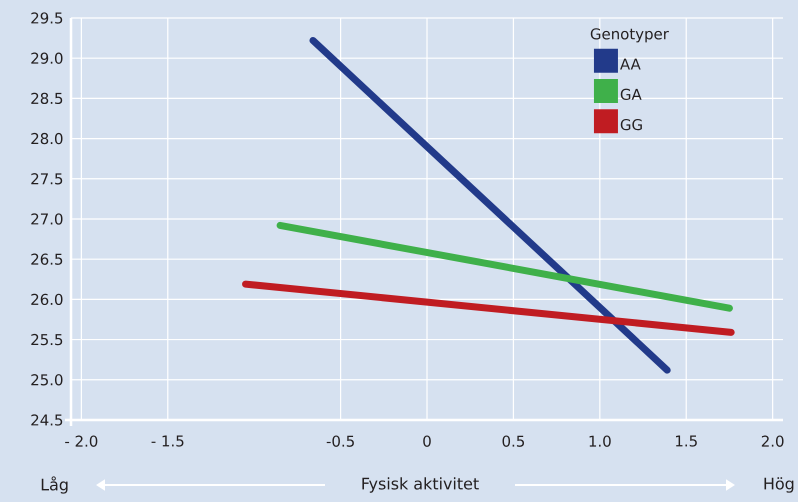 This screenshot has width=798, height=502. Describe the element at coordinates (773, 441) in the screenshot. I see `x-tick-label: 2.0` at that location.